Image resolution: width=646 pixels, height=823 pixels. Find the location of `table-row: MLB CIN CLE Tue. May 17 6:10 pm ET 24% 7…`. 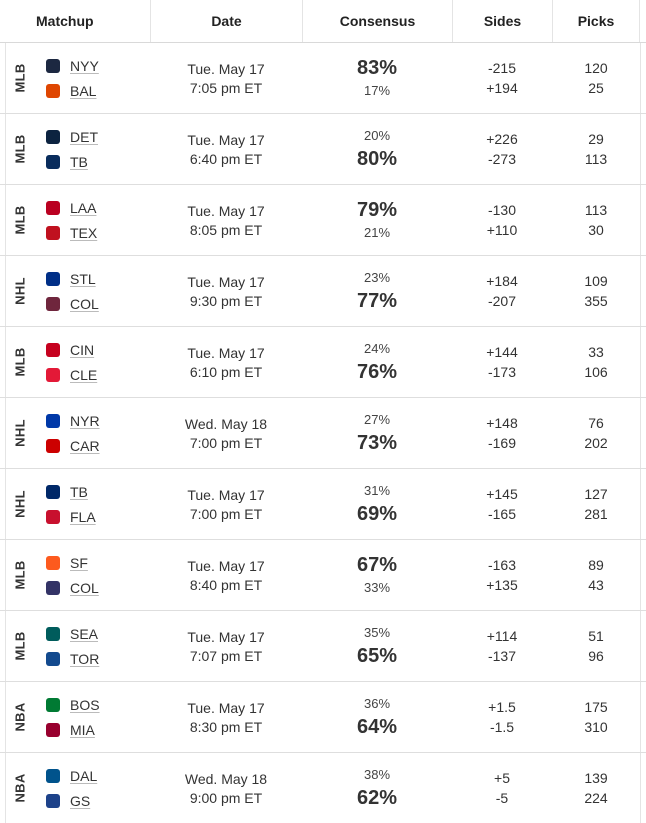

table-row: MLB CIN CLE Tue. May 17 6:10 pm ET 24% 7… is located at coordinates (323, 362).